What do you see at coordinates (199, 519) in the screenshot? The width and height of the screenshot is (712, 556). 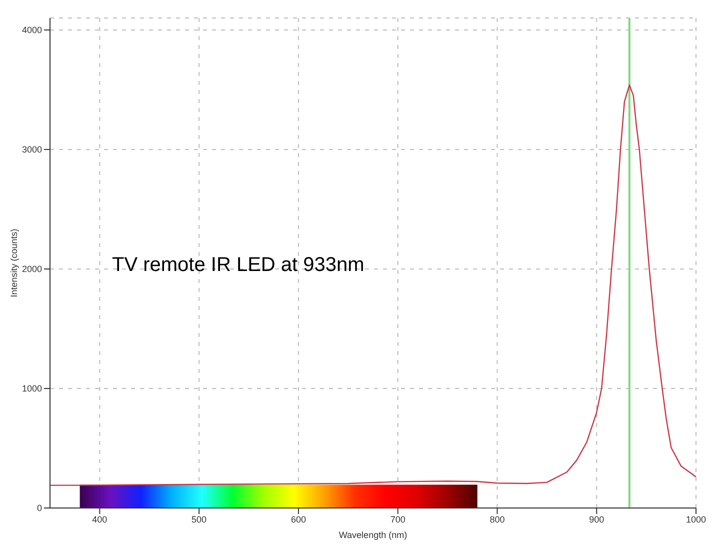 I see `x-tick-label: 500` at bounding box center [199, 519].